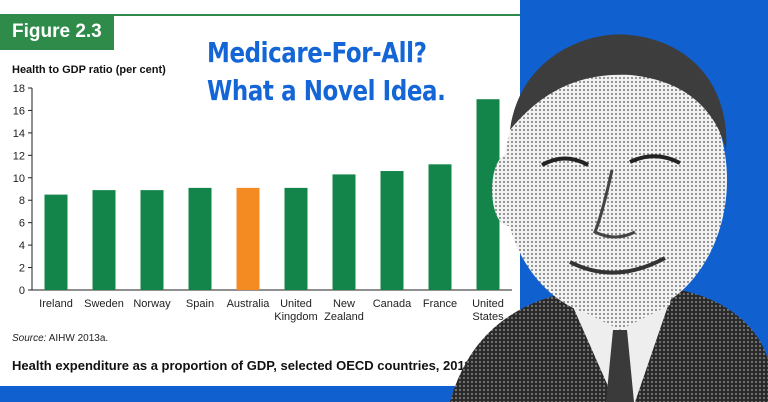 The height and width of the screenshot is (402, 768). Describe the element at coordinates (614, 204) in the screenshot. I see `nose-shape` at that location.